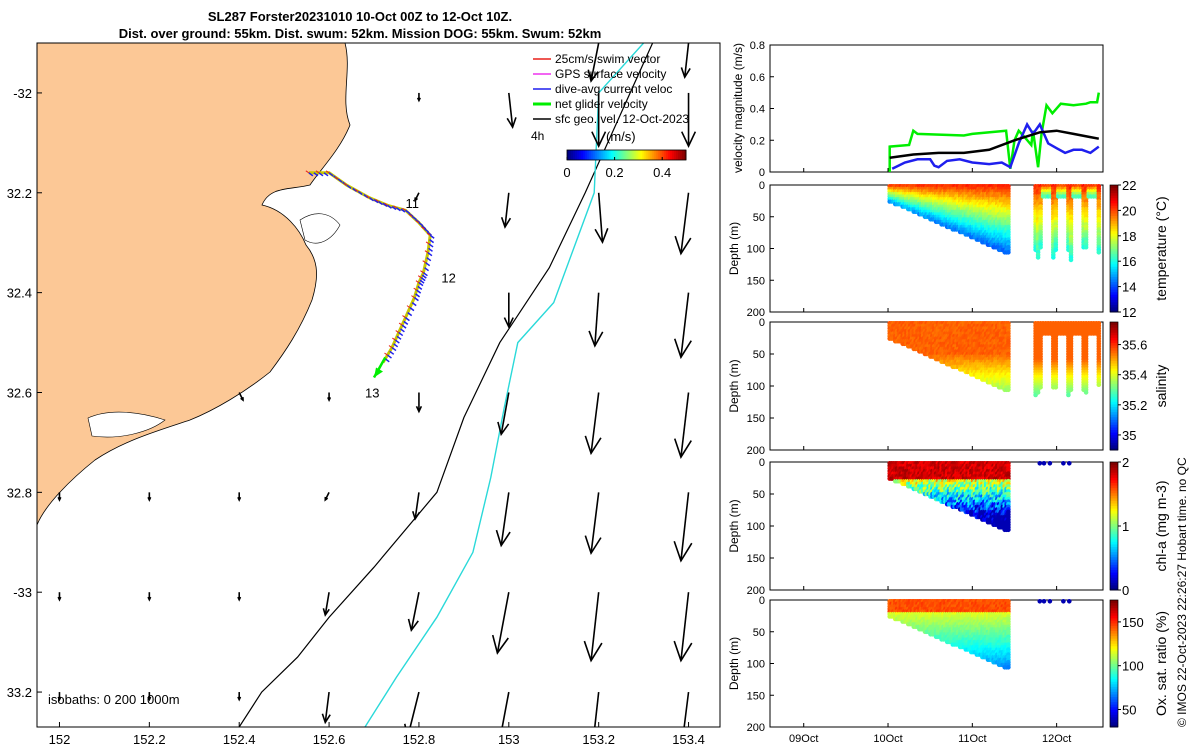 This screenshot has height=750, width=1200. I want to click on map-xtick-label: 152, so click(60, 739).